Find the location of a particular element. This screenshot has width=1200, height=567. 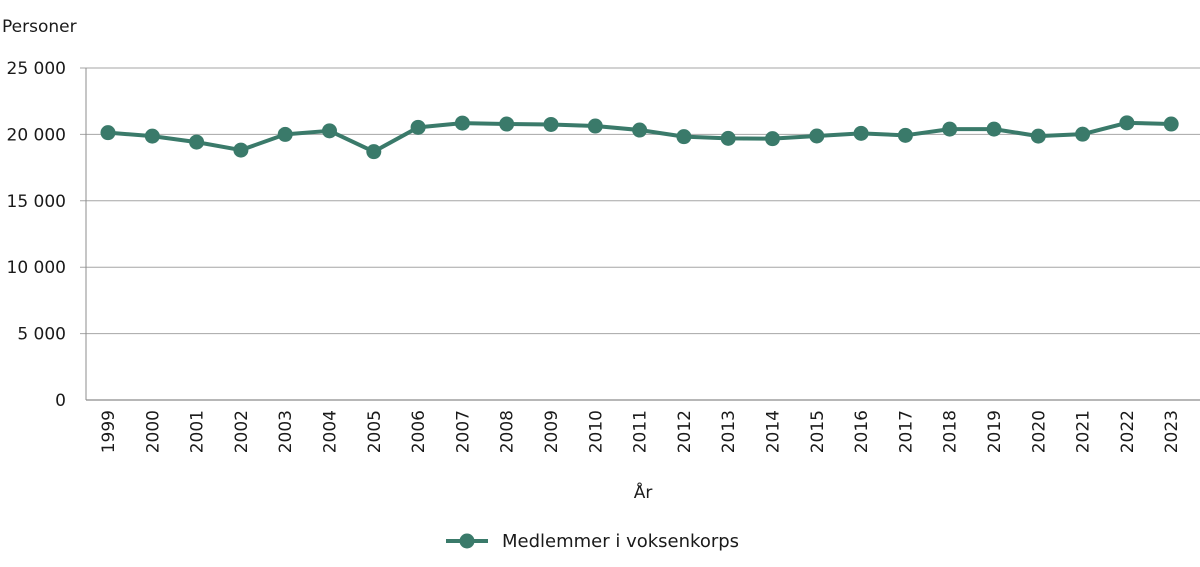

legend-label: Medlemmer i voksenkorps is located at coordinates (620, 541).